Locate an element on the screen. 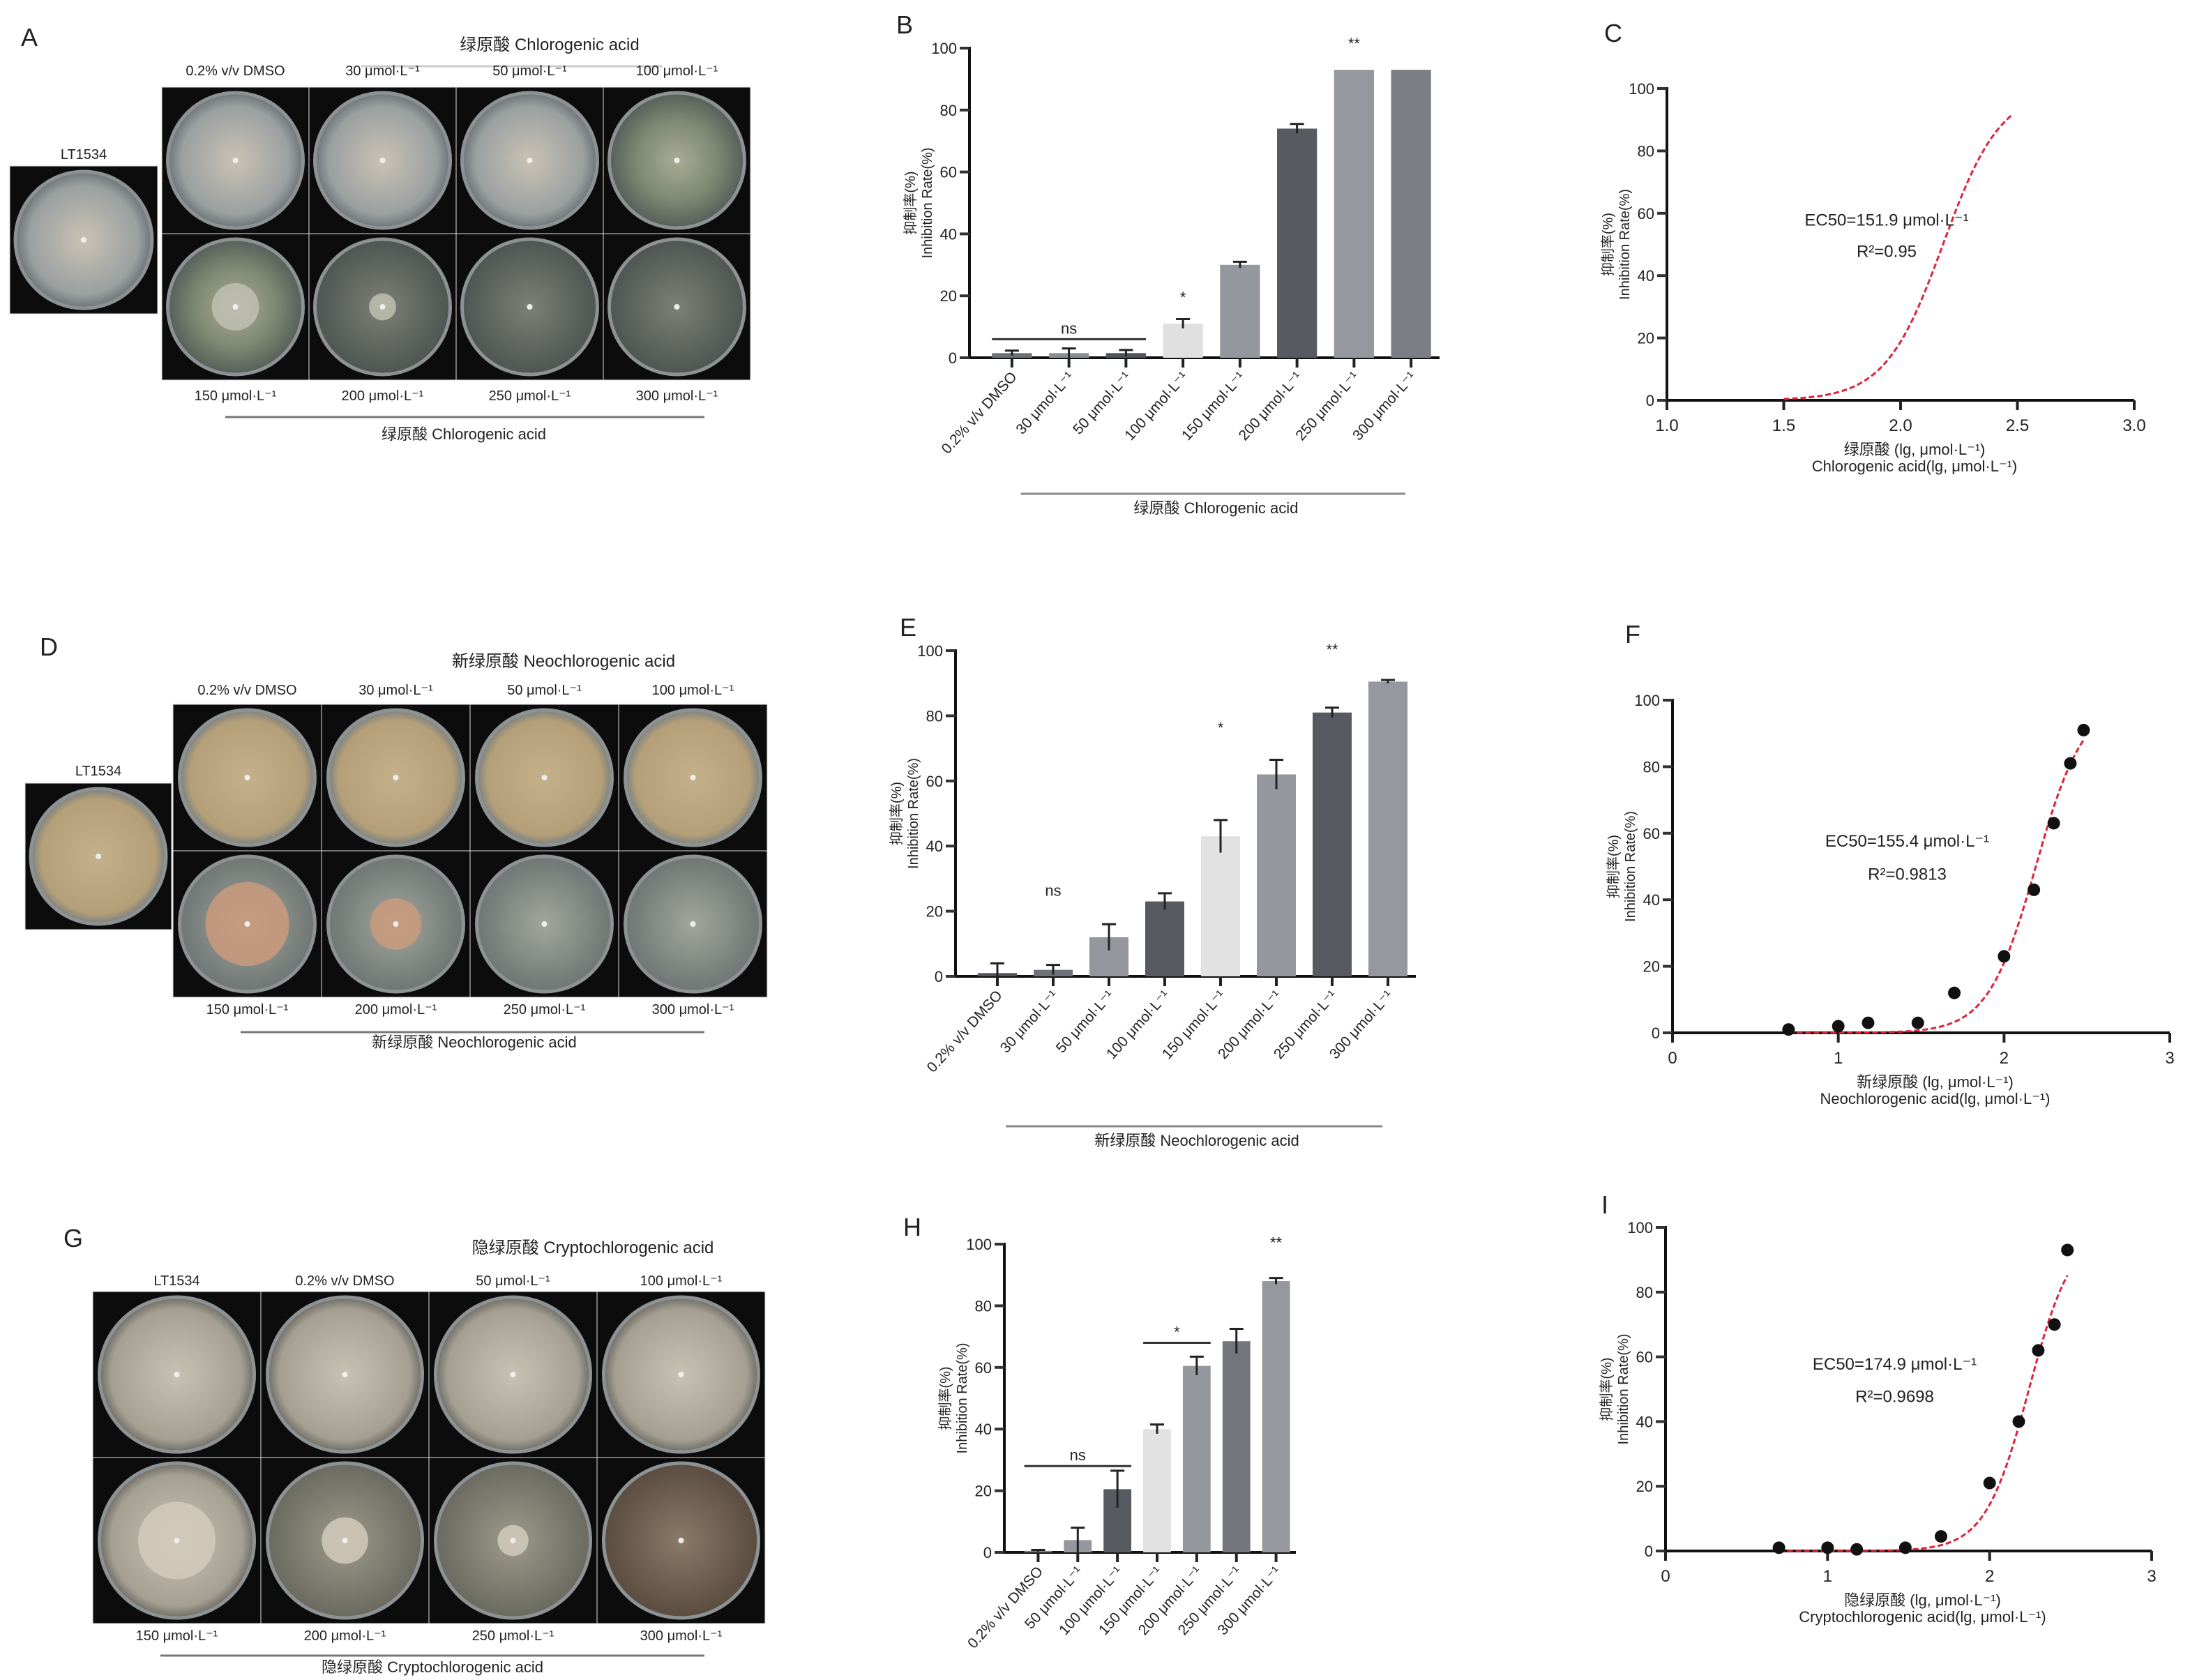  r2-annotation: R²=0.9813 is located at coordinates (1907, 874).